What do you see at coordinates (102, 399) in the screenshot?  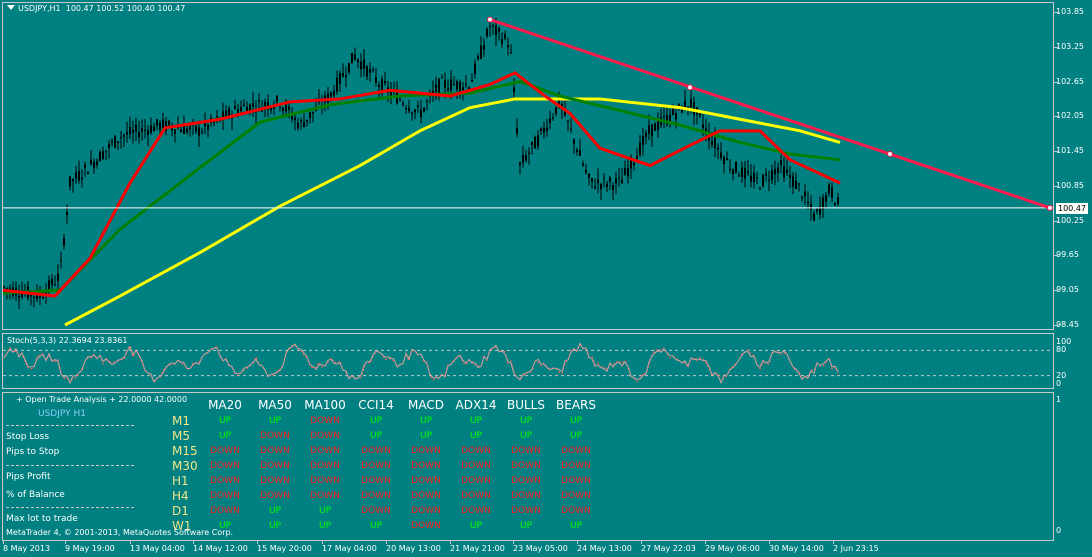 I see `indicator-title: + Open Trade Analysis + 22.0000 42.0000` at bounding box center [102, 399].